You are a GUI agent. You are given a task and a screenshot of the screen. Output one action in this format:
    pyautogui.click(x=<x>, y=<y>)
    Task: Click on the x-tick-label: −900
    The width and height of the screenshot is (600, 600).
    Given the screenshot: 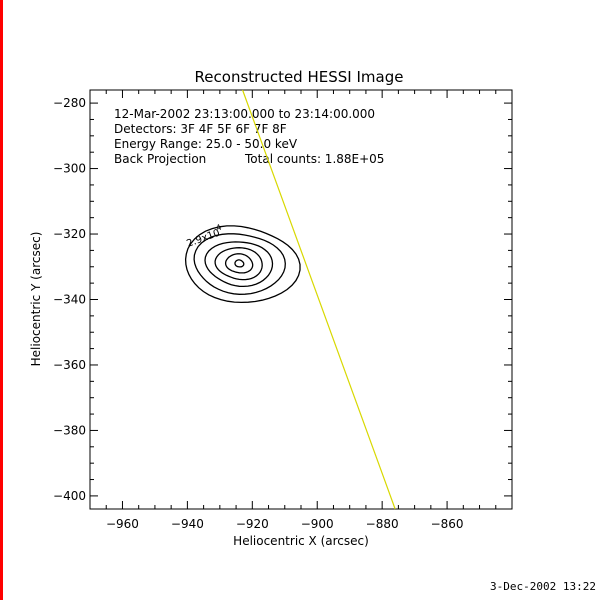 What is the action you would take?
    pyautogui.click(x=317, y=524)
    